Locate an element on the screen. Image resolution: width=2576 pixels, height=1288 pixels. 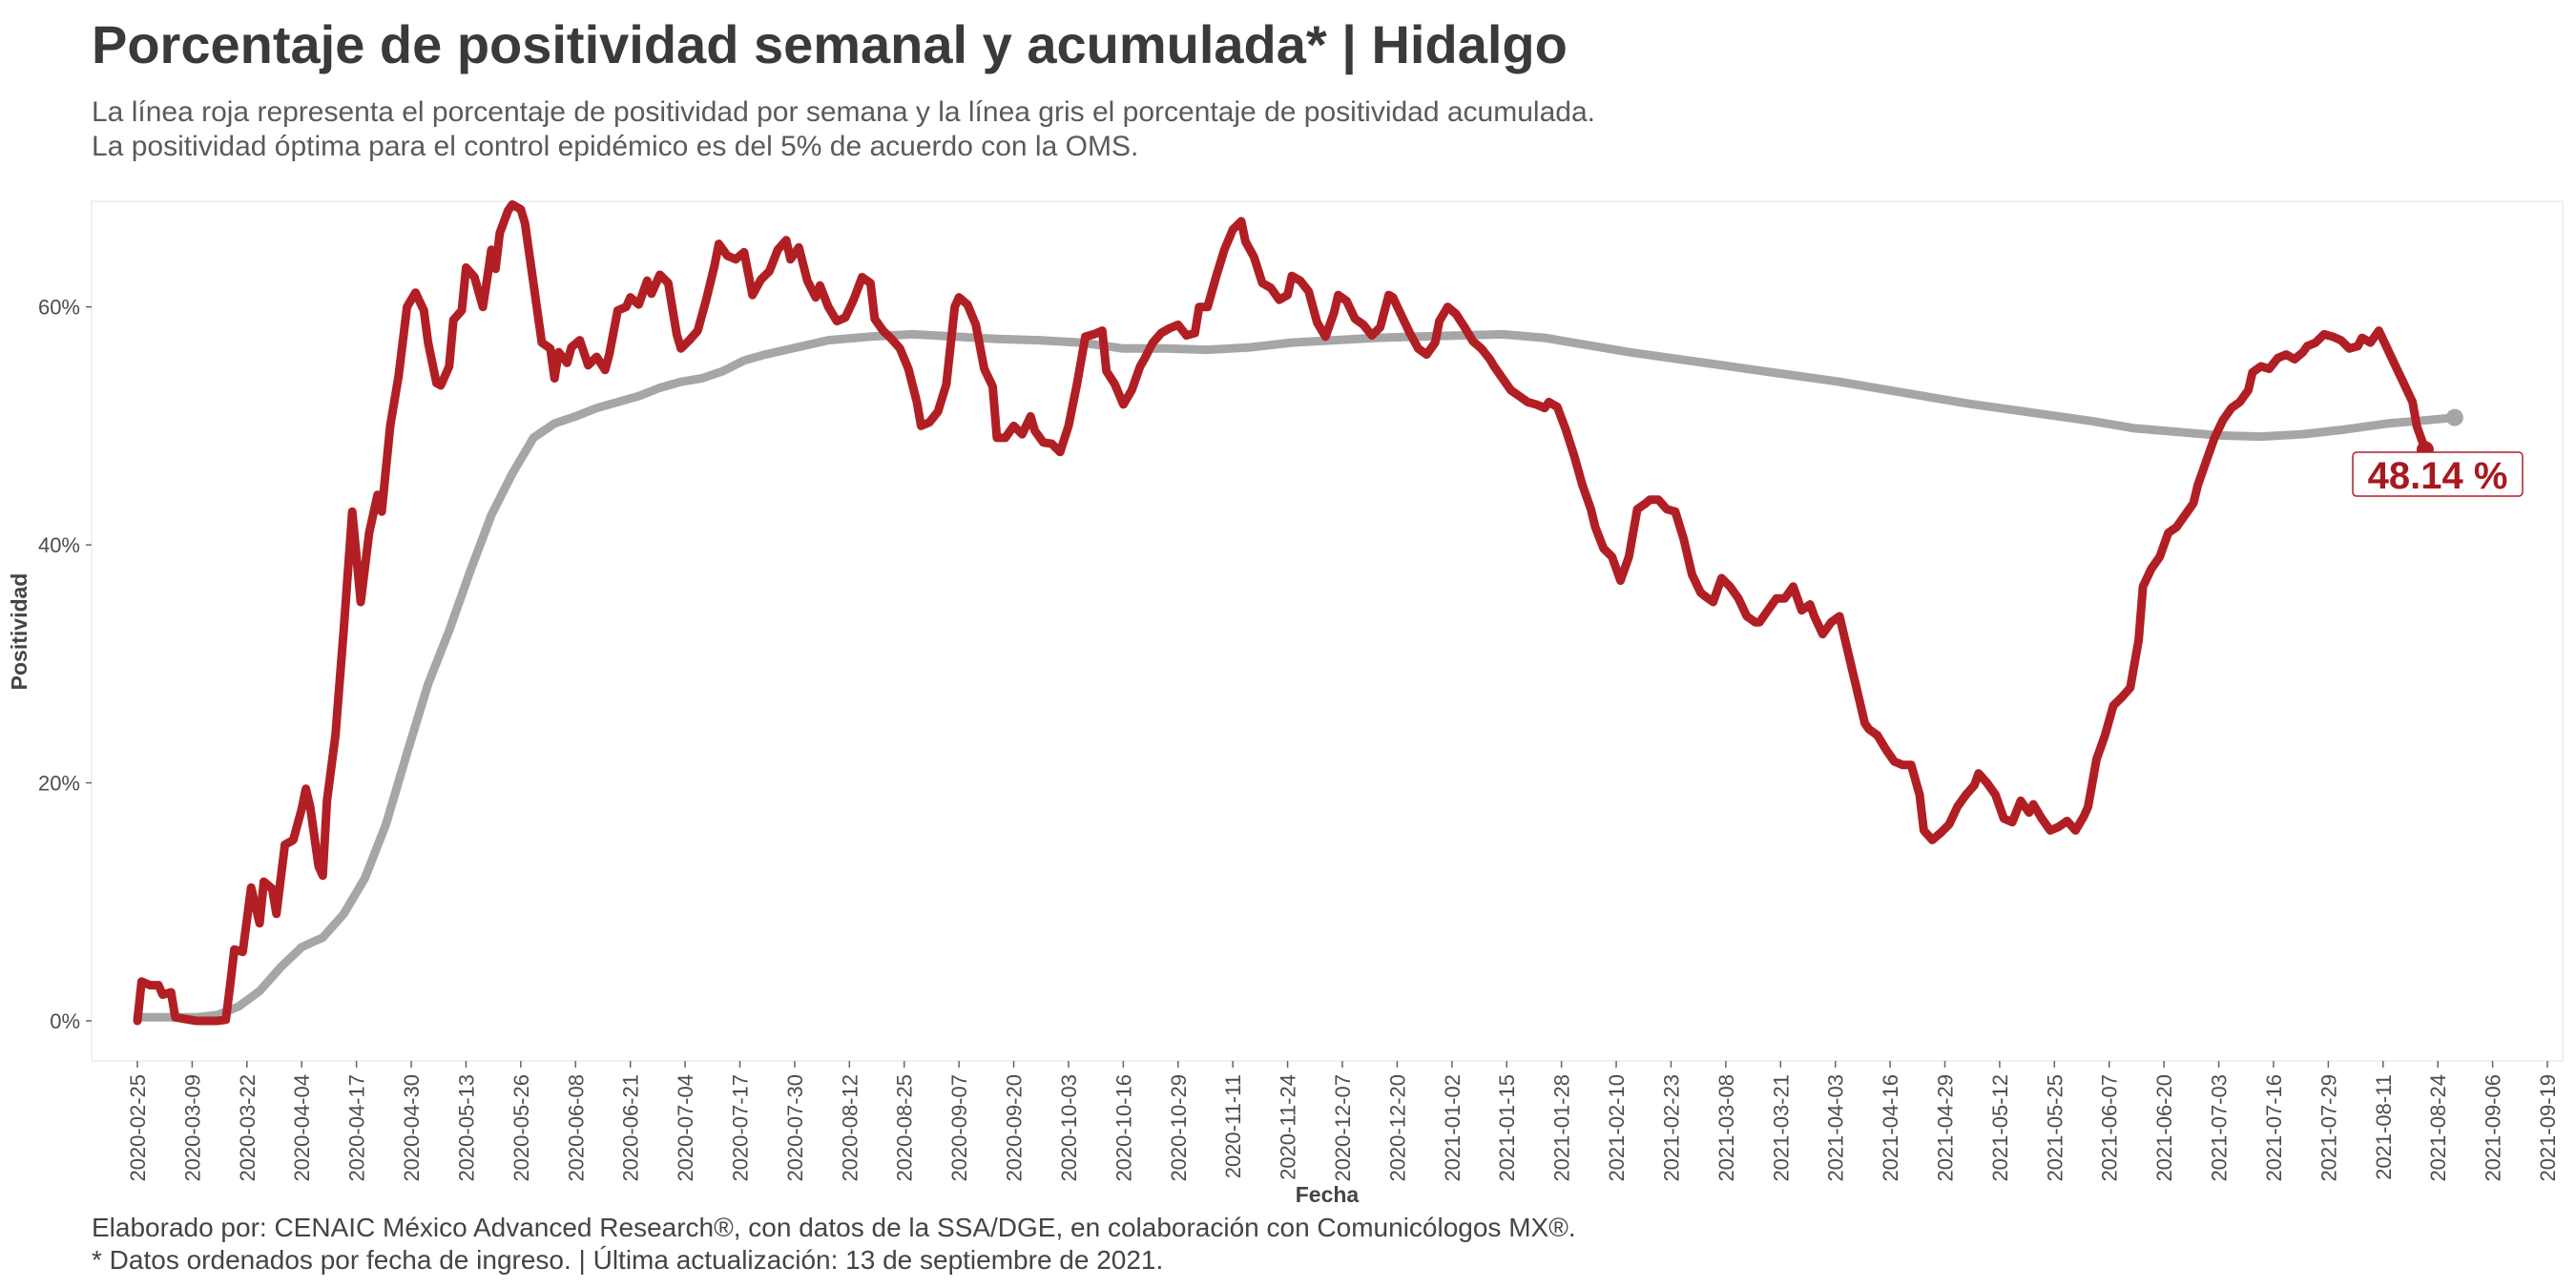
y-tick-label: 60% is located at coordinates (59, 308).